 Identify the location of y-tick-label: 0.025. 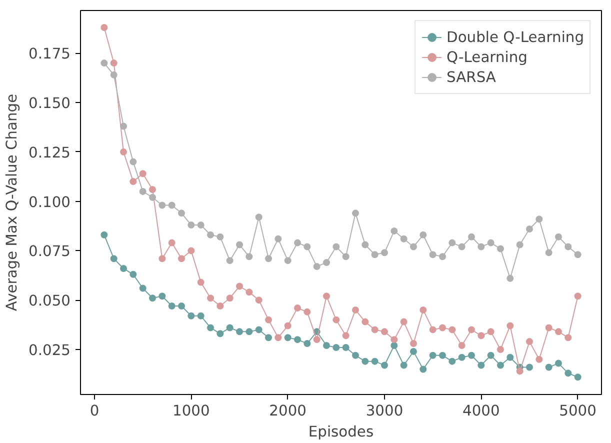
(49, 350).